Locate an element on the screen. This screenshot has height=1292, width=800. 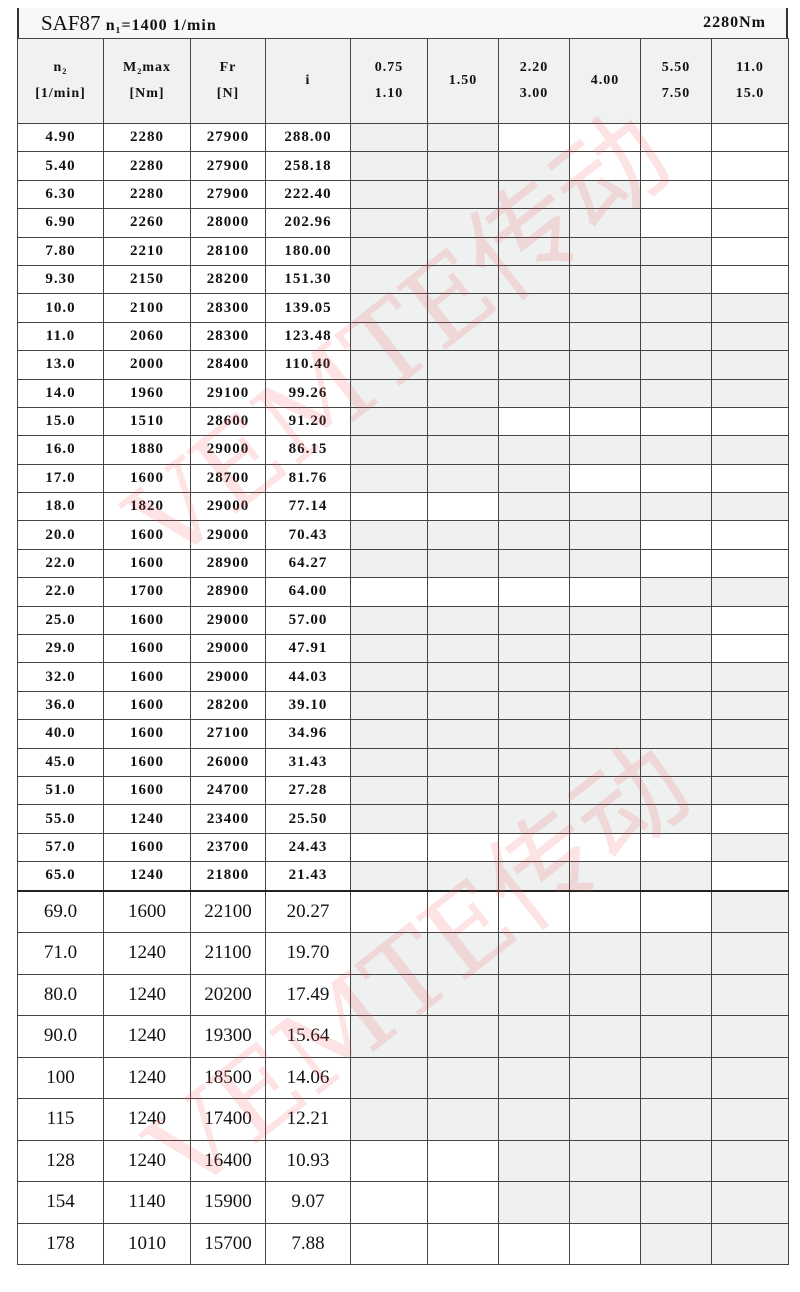
cell-n2: 5.40 is located at coordinates (60, 166).